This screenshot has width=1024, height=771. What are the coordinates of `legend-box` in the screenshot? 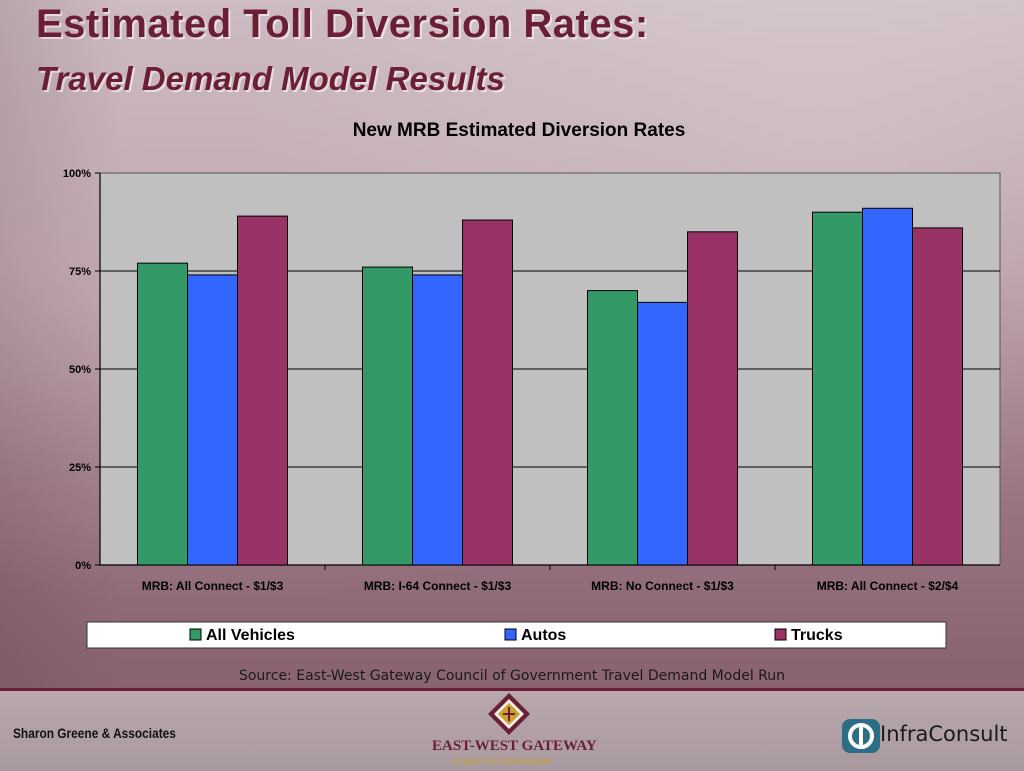 It's located at (516, 635).